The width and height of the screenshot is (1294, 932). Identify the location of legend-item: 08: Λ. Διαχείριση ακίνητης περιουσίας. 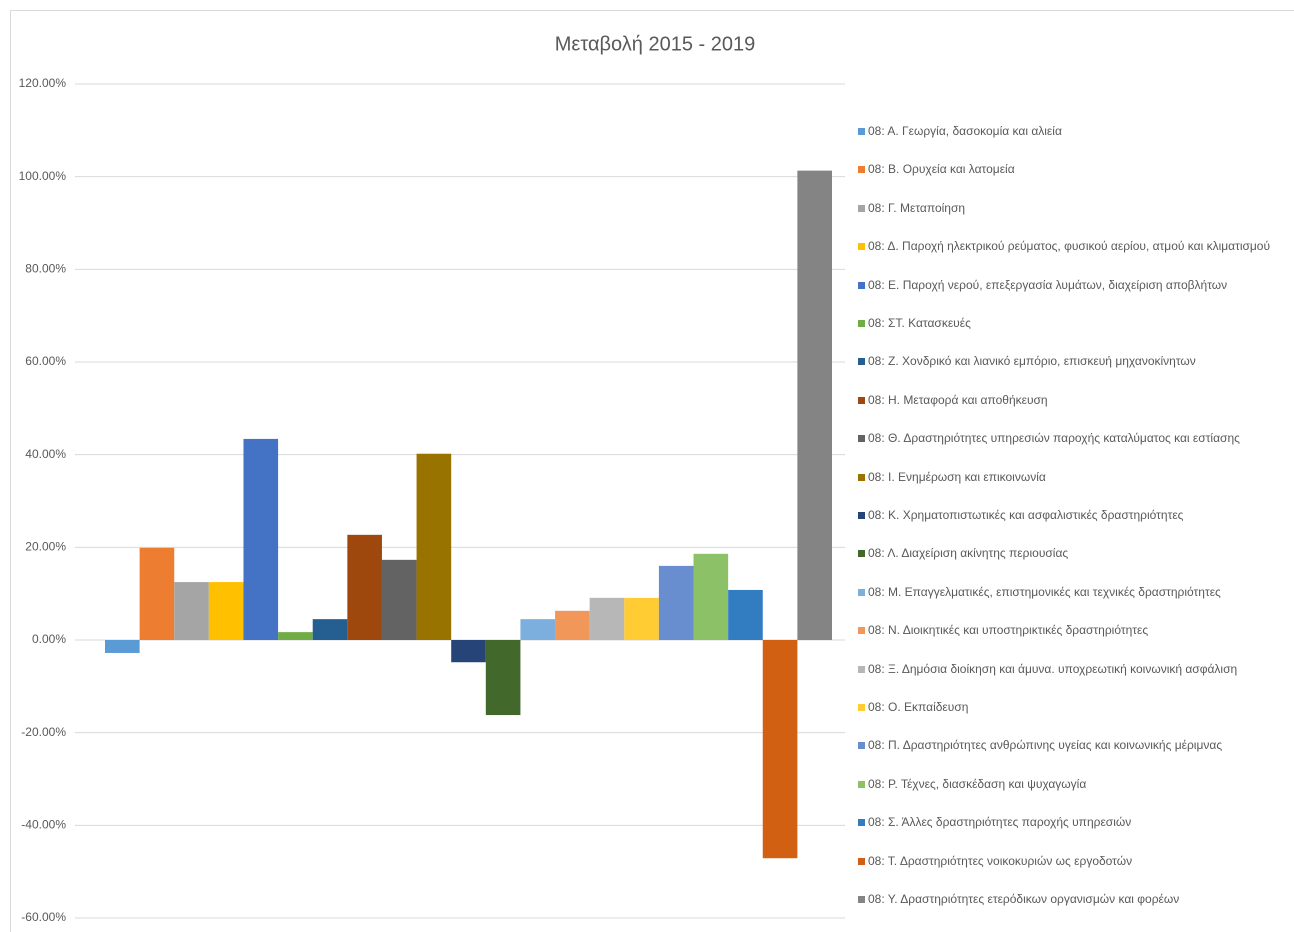
(1075, 553).